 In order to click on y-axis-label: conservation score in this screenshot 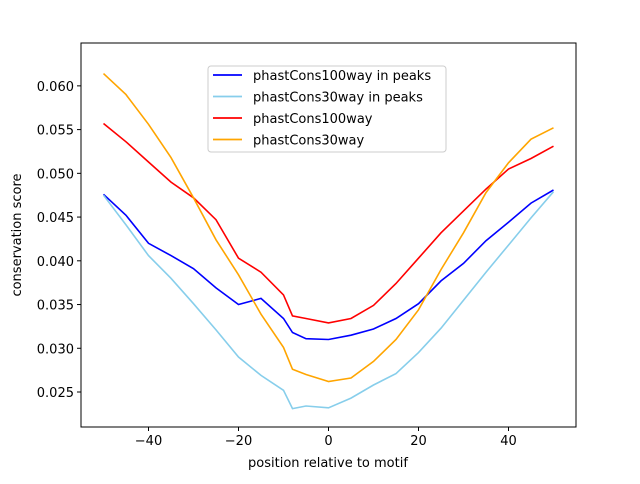, I will do `click(17, 234)`.